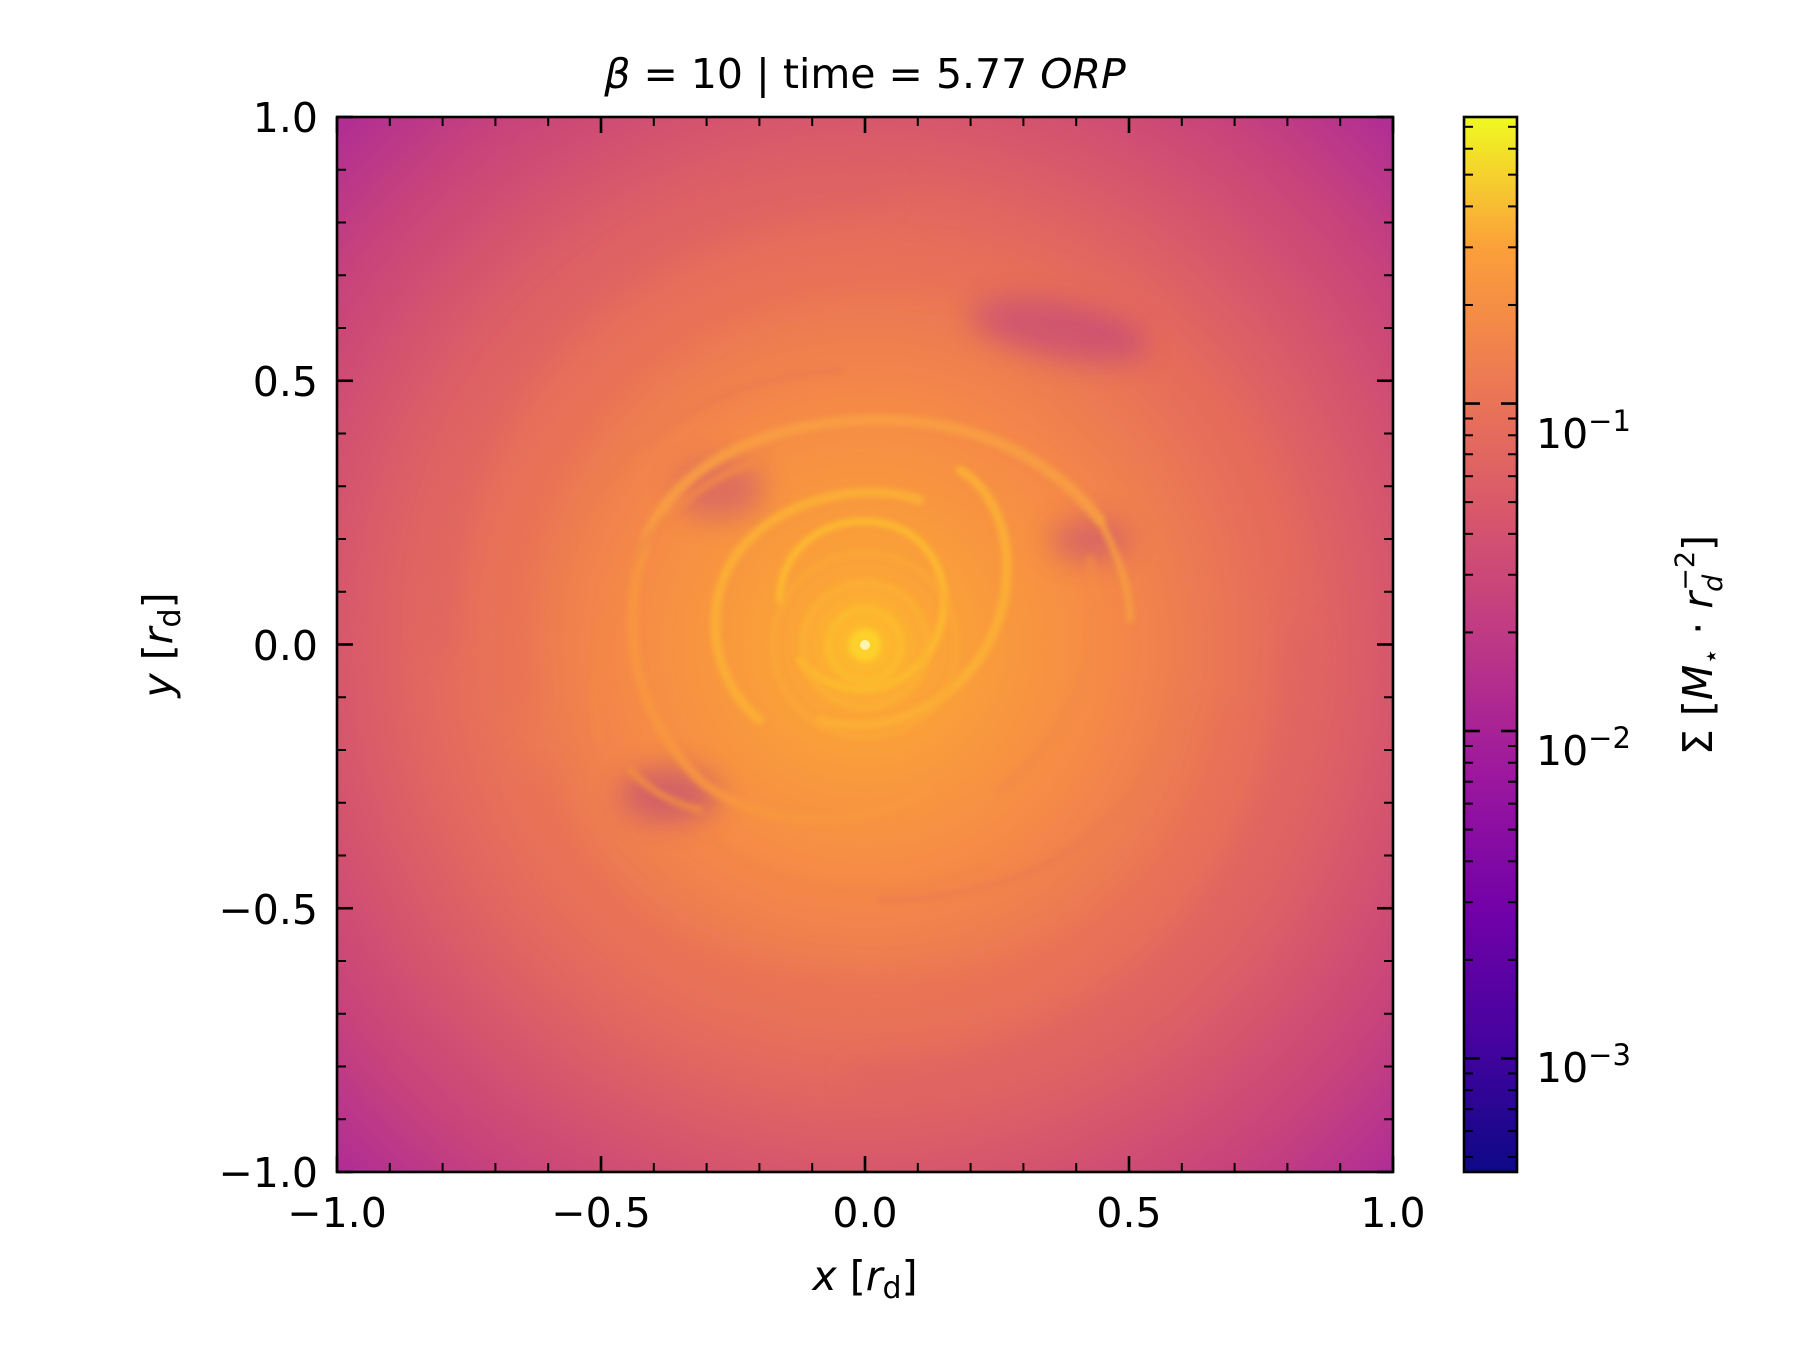 The image size is (1800, 1350). I want to click on x-tick-label: −1.0, so click(337, 1213).